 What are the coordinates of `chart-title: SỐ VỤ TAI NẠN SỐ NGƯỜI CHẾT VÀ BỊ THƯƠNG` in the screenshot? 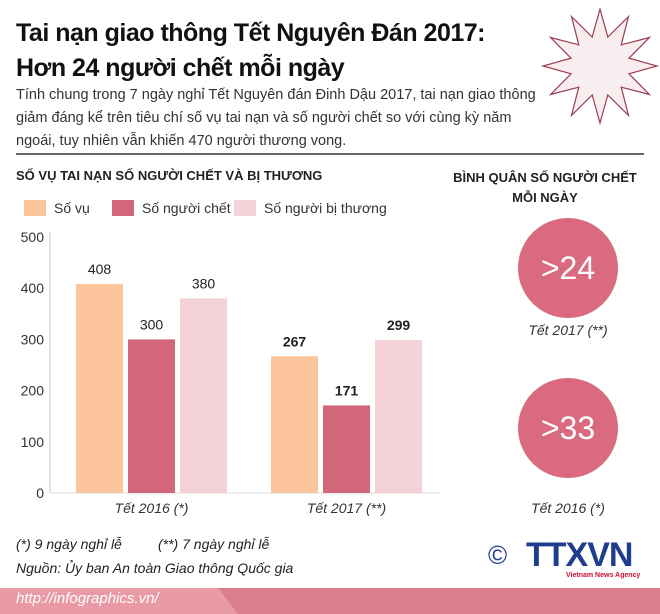 It's located at (169, 175).